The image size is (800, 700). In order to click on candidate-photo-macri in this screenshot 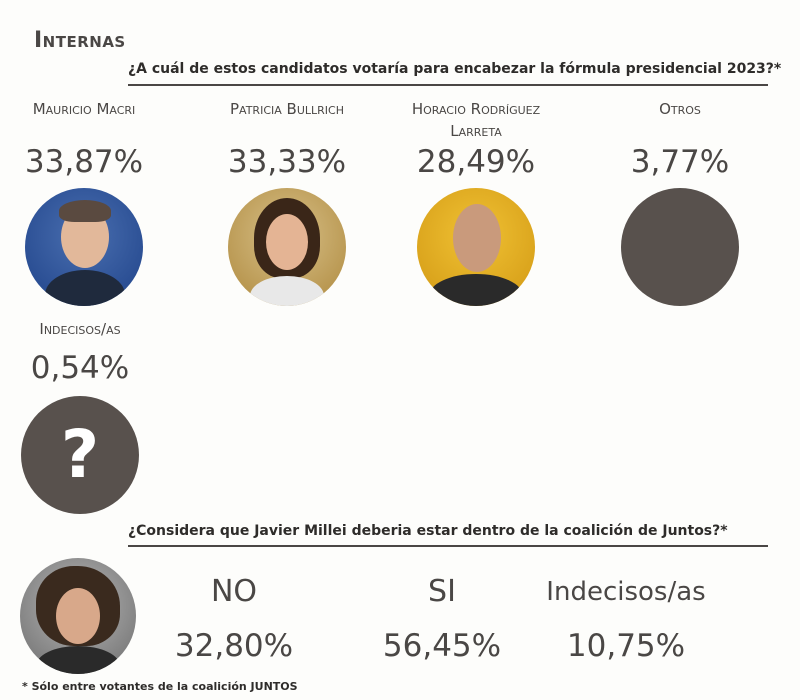, I will do `click(84, 247)`.